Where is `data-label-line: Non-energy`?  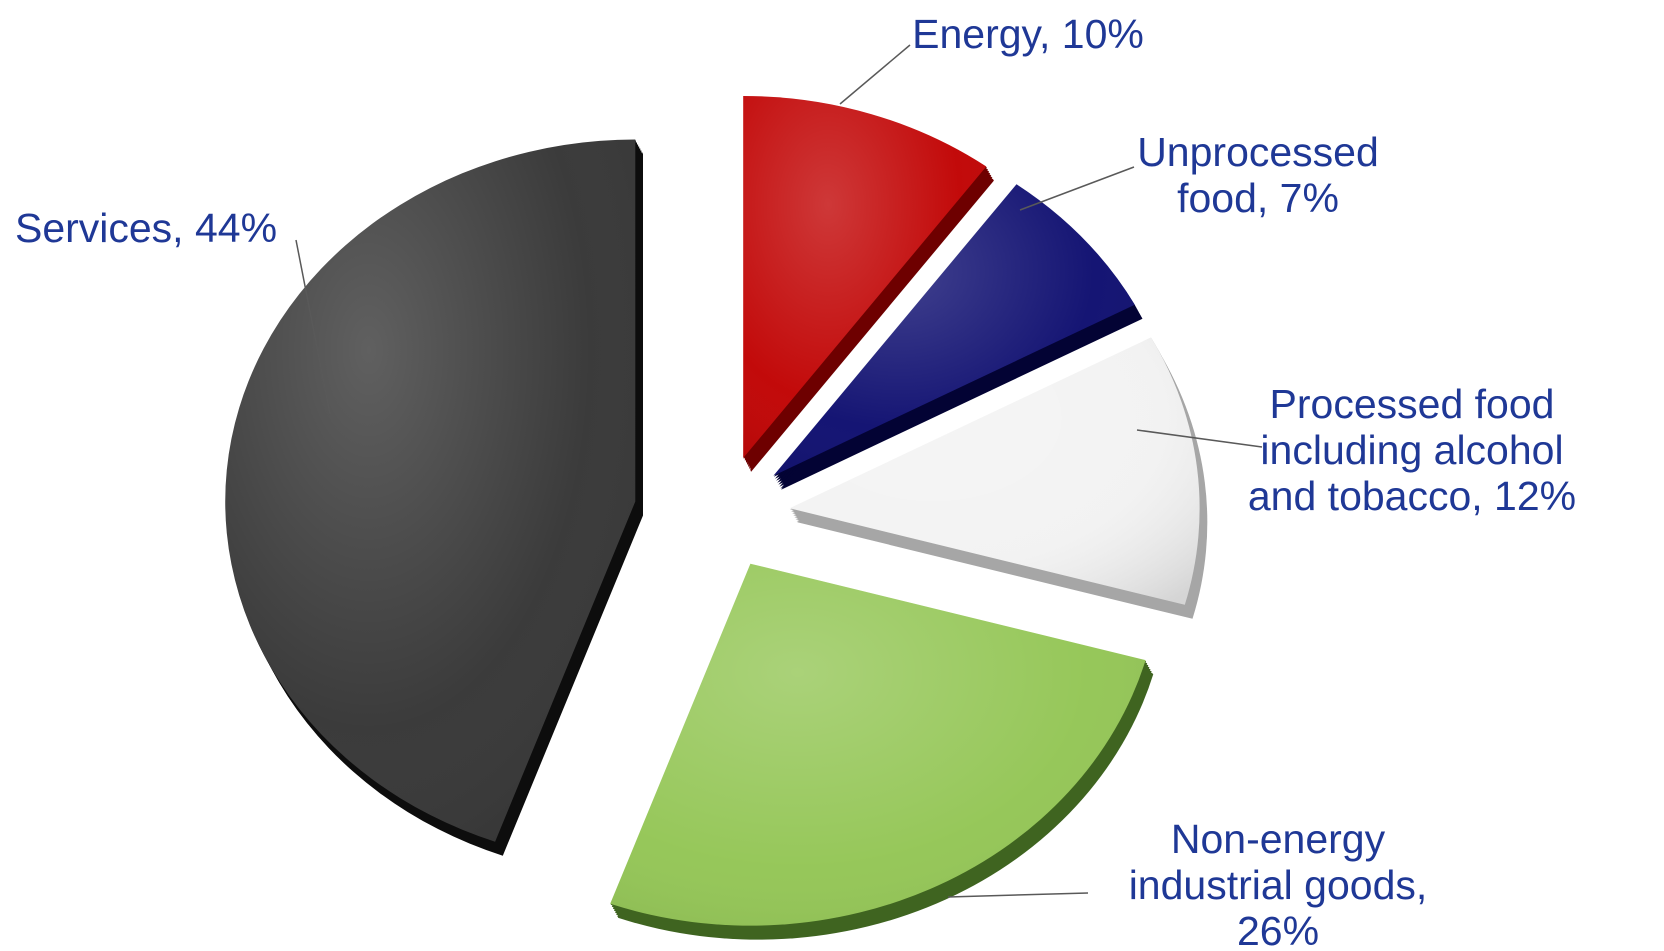
data-label-line: Non-energy is located at coordinates (1278, 839).